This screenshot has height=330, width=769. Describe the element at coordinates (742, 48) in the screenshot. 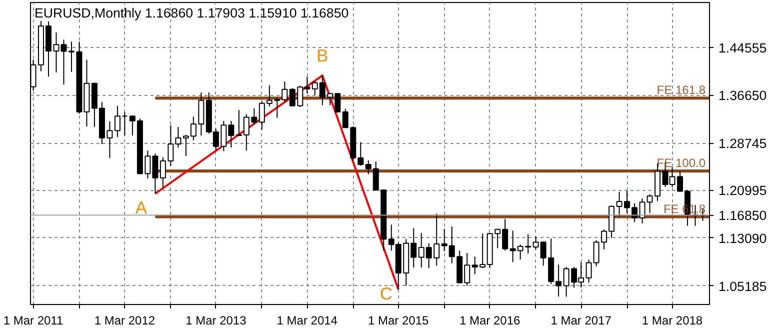

I see `y-tick-label: 1.44555` at that location.